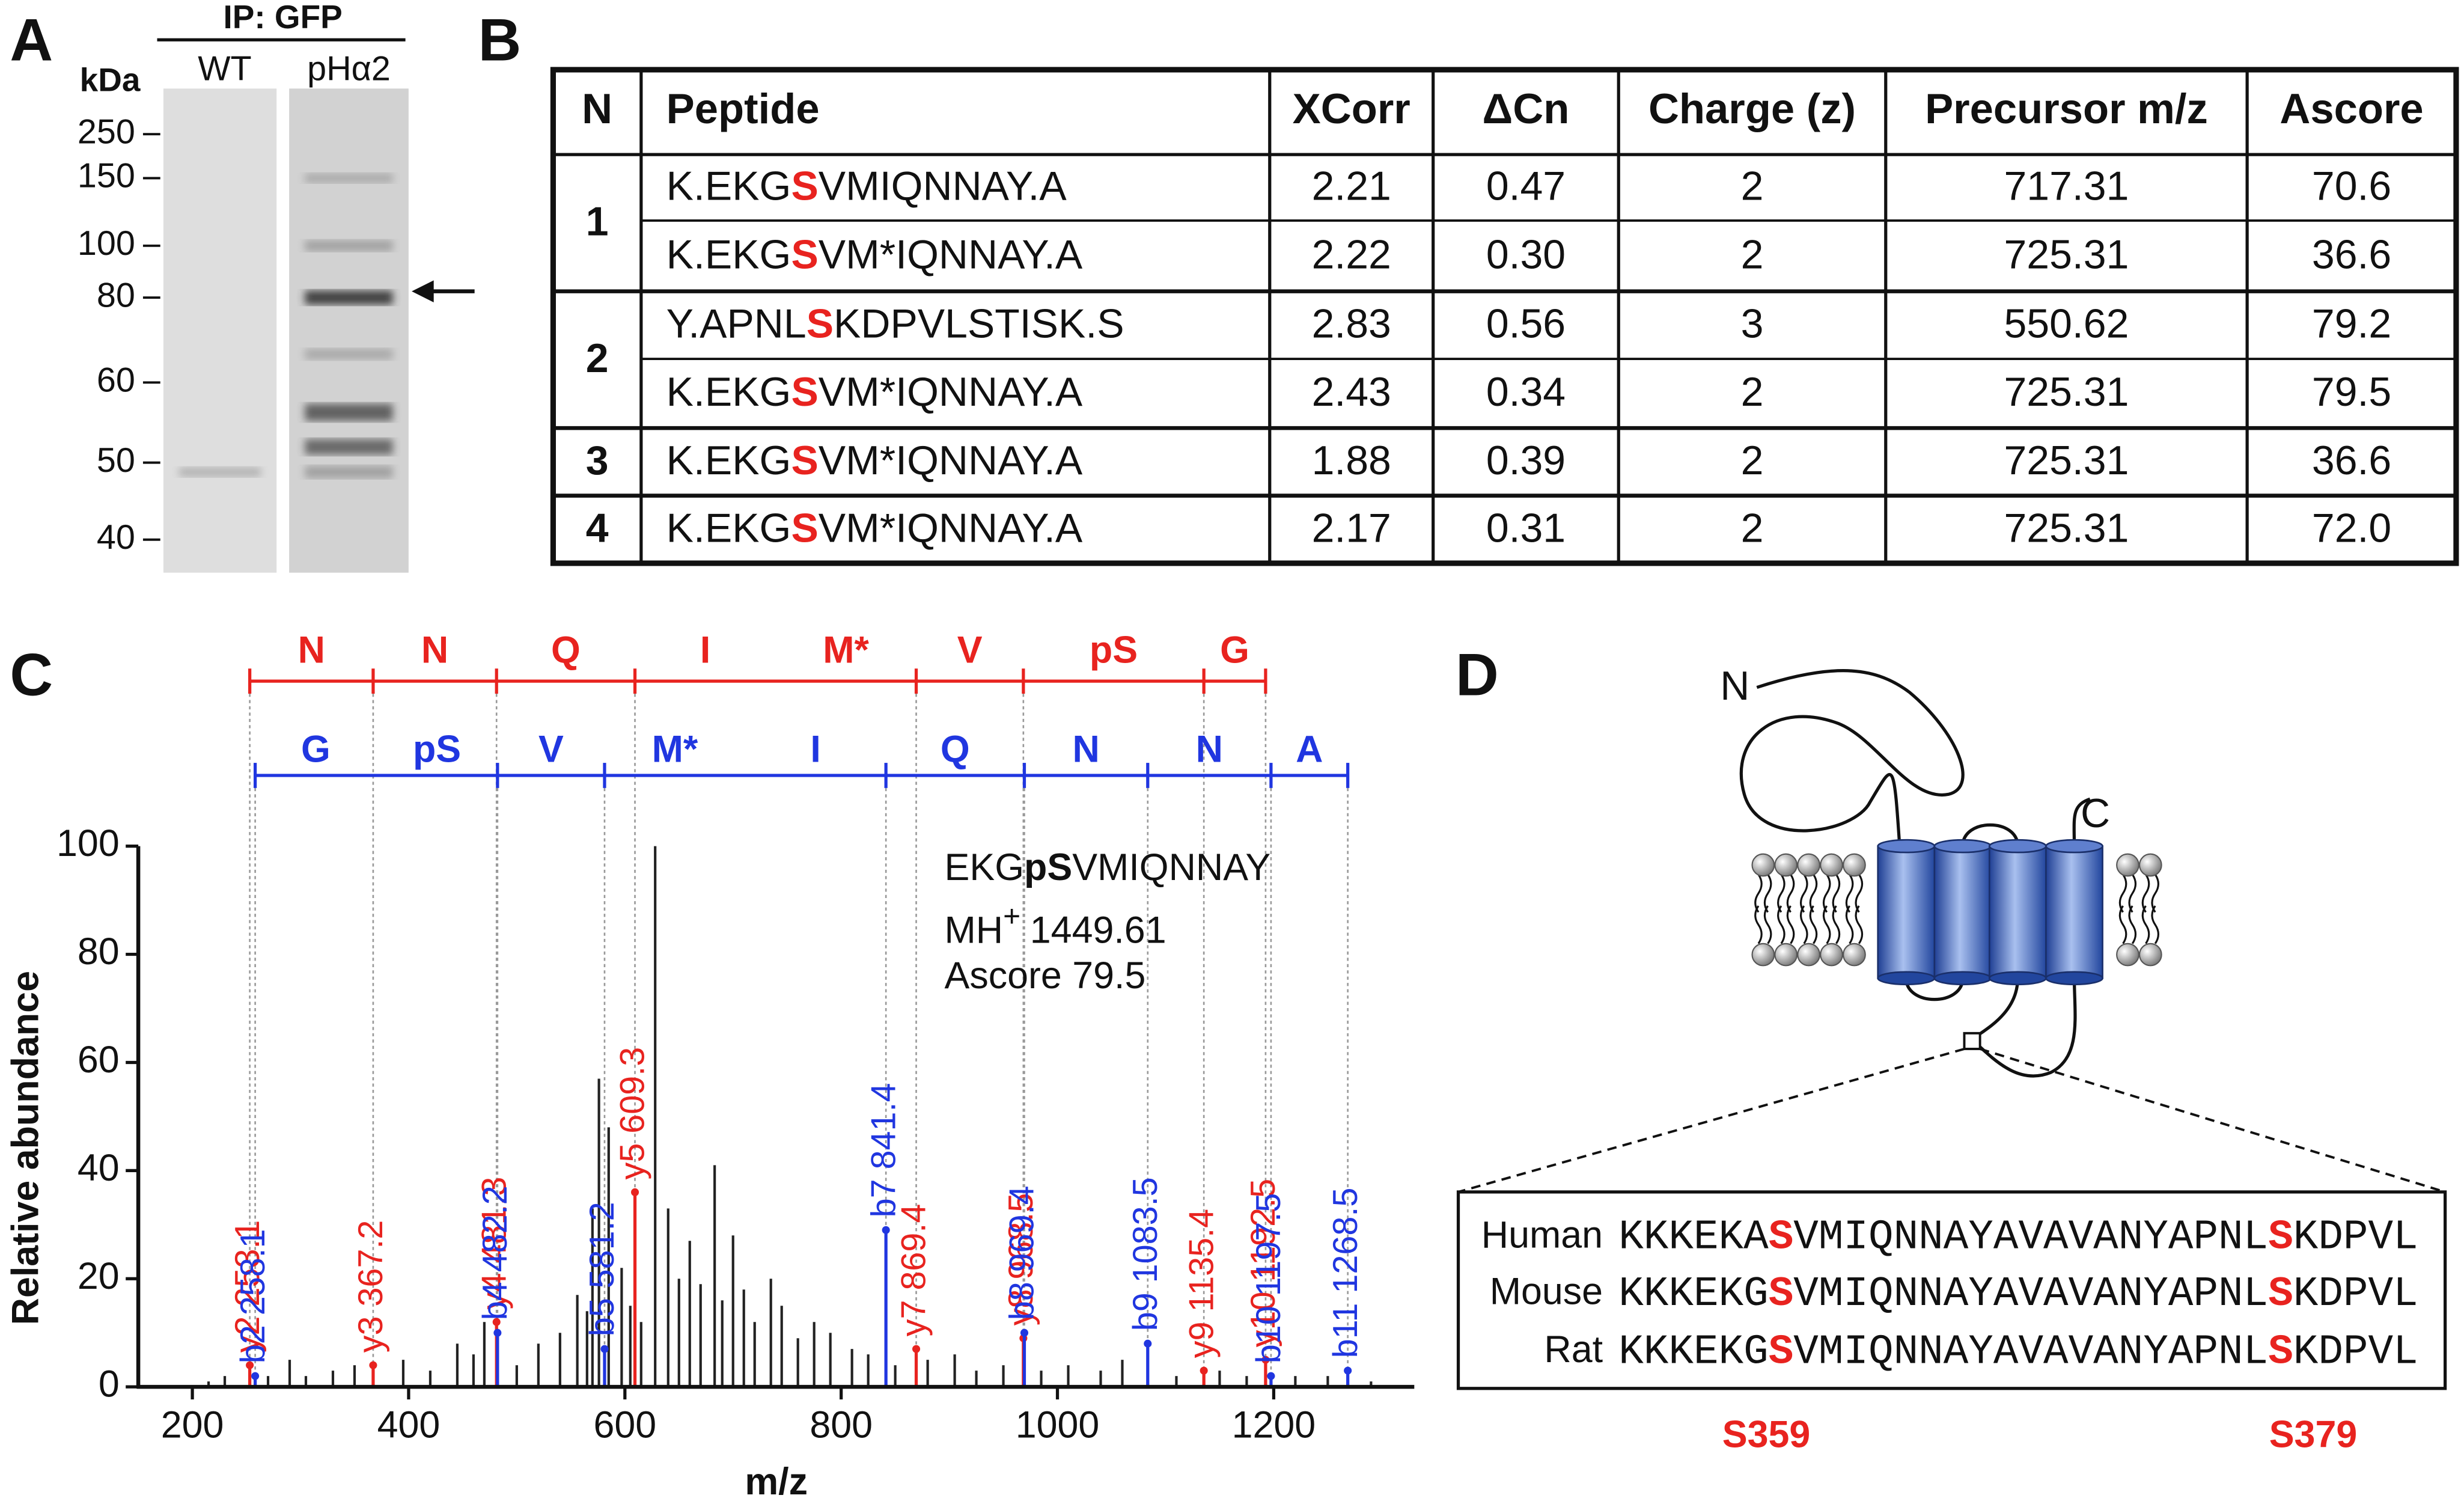  Describe the element at coordinates (409, 1425) in the screenshot. I see `x-tick-label: 400` at that location.